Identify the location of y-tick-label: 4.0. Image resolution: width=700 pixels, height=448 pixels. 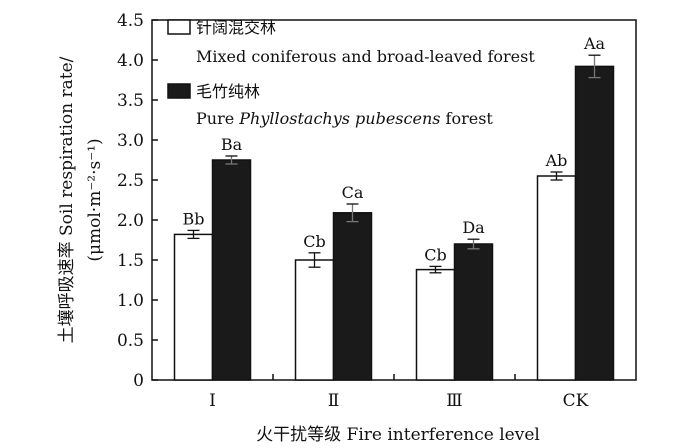
(130, 61).